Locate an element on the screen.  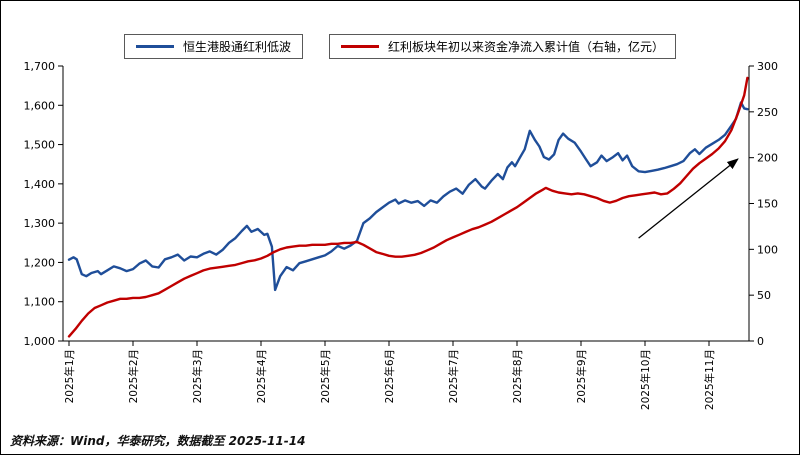
right-axis-tick-label: 0 is located at coordinates (760, 341).